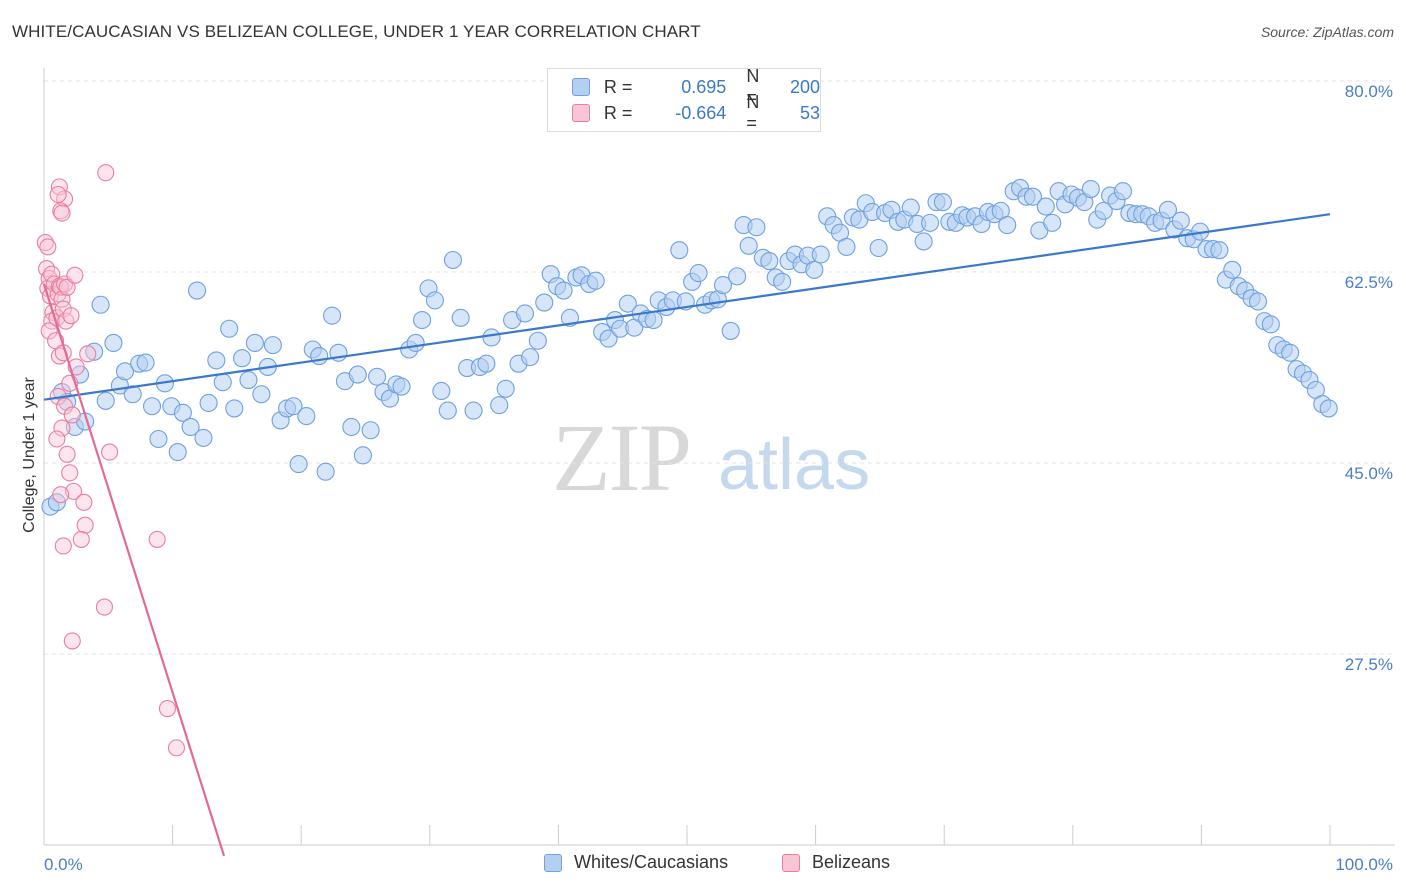 Image resolution: width=1406 pixels, height=892 pixels. I want to click on legend-item-whites: Whites/Caucasians, so click(636, 862).